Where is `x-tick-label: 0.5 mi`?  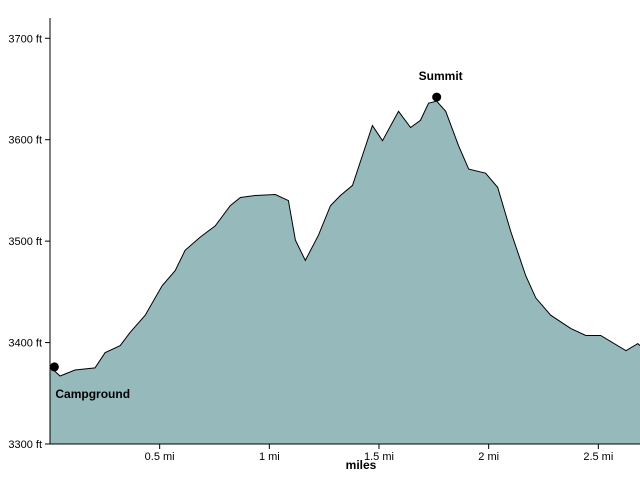 x-tick-label: 0.5 mi is located at coordinates (160, 457).